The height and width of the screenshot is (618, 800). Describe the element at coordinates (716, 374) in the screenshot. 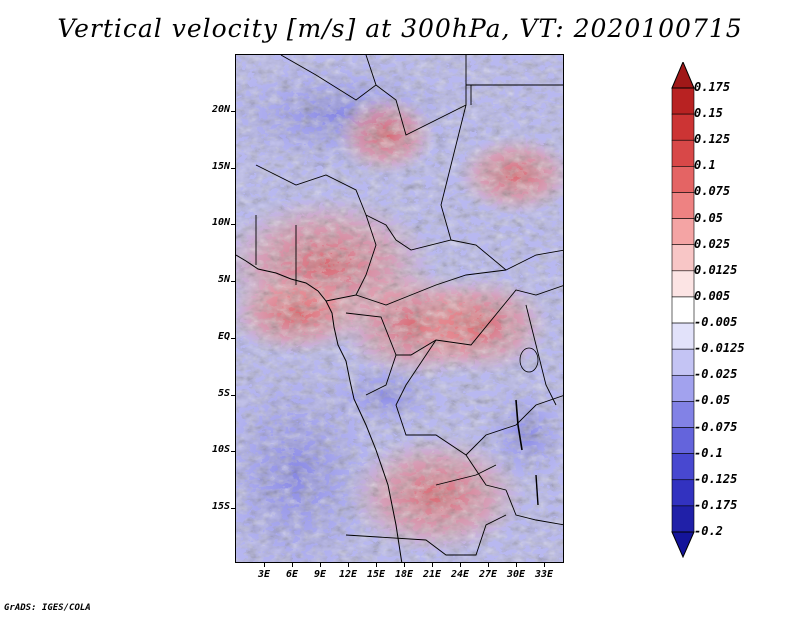

I see `colorbar-level-label: -0.025` at that location.